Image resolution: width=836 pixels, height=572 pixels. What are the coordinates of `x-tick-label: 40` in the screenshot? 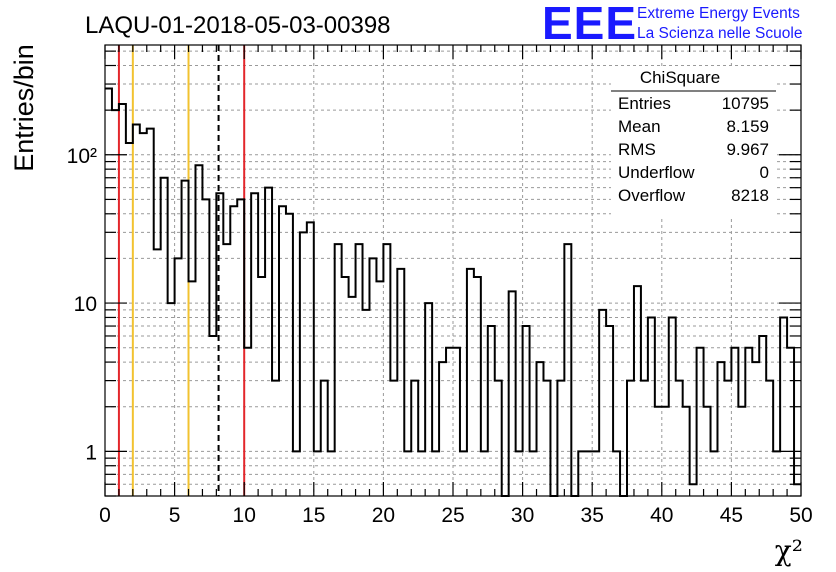 It's located at (661, 515).